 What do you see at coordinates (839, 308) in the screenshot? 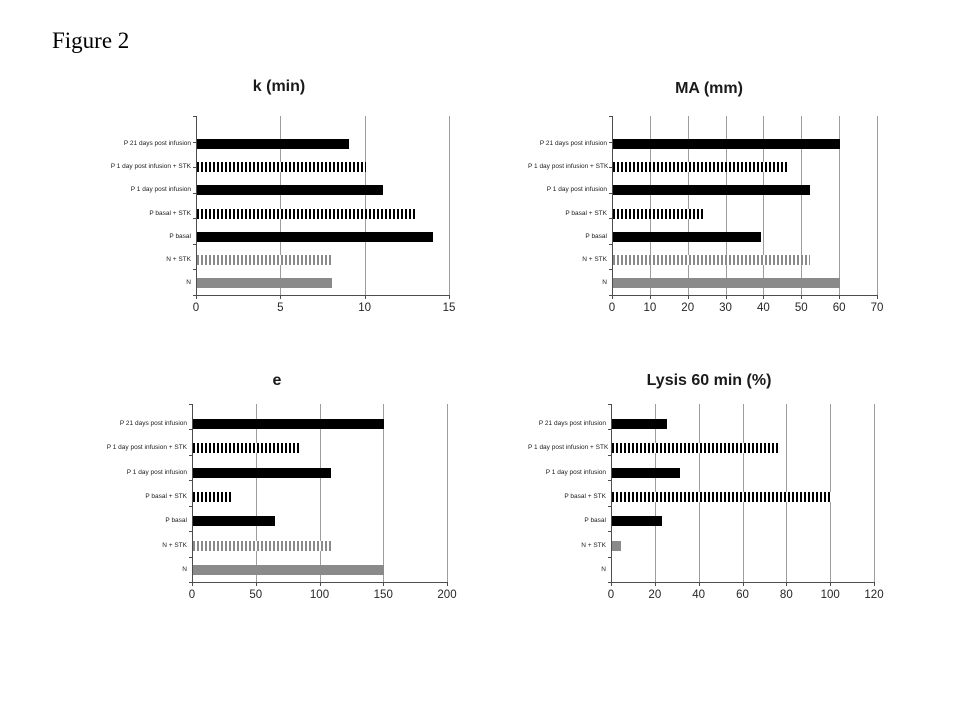
I see `x-tick-label: 60` at bounding box center [839, 308].